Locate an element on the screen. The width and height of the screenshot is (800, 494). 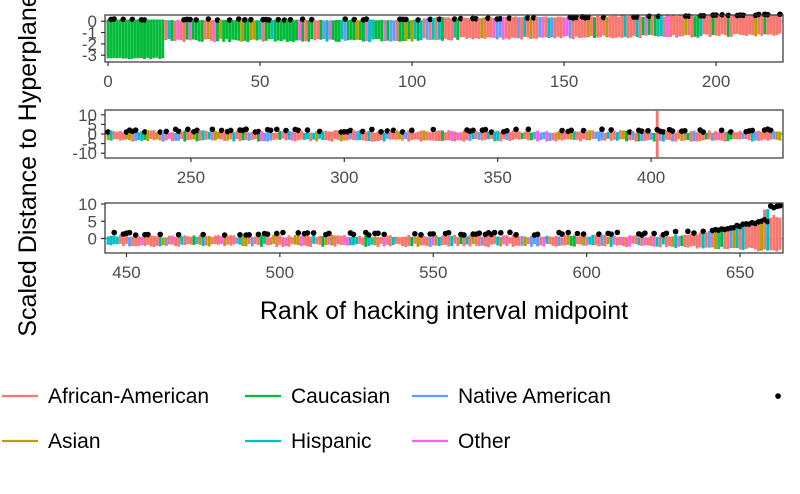
panel-border is located at coordinates (444, 228).